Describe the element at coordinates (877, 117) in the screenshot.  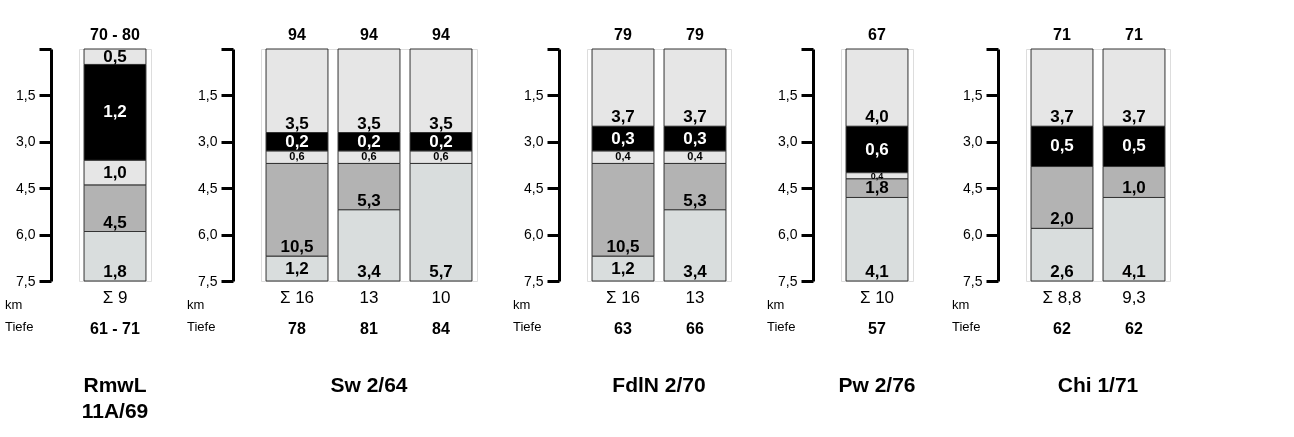
I see `annotation: 4,0` at that location.